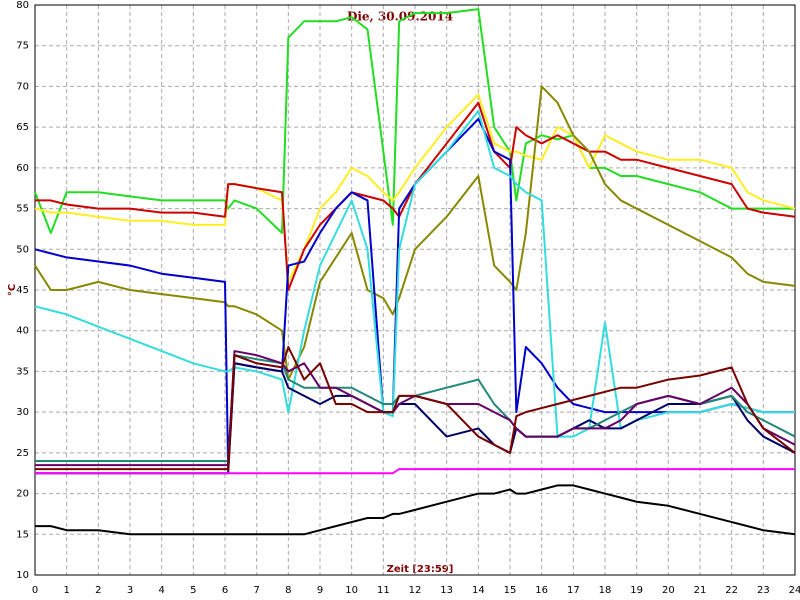 The image size is (800, 600). What do you see at coordinates (256, 590) in the screenshot?
I see `x-tick-label: 7` at bounding box center [256, 590].